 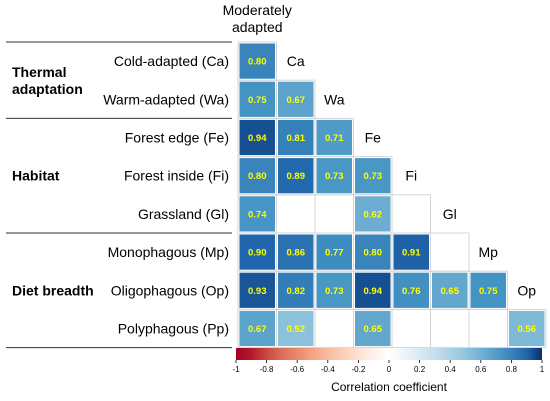 What do you see at coordinates (481, 369) in the screenshot?
I see `colorbar-tick-label: 0.6` at bounding box center [481, 369].